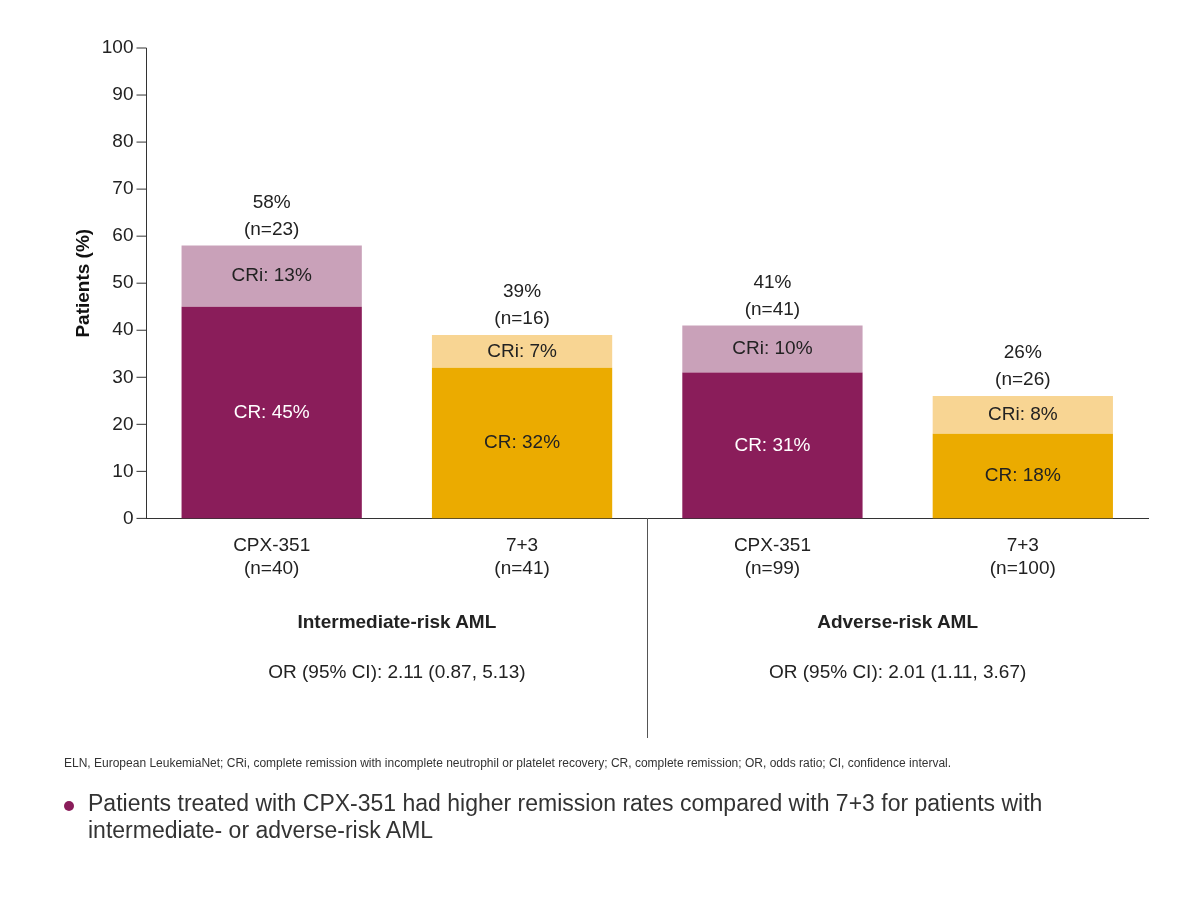  What do you see at coordinates (123, 329) in the screenshot?
I see `y-tick-label: 40` at bounding box center [123, 329].